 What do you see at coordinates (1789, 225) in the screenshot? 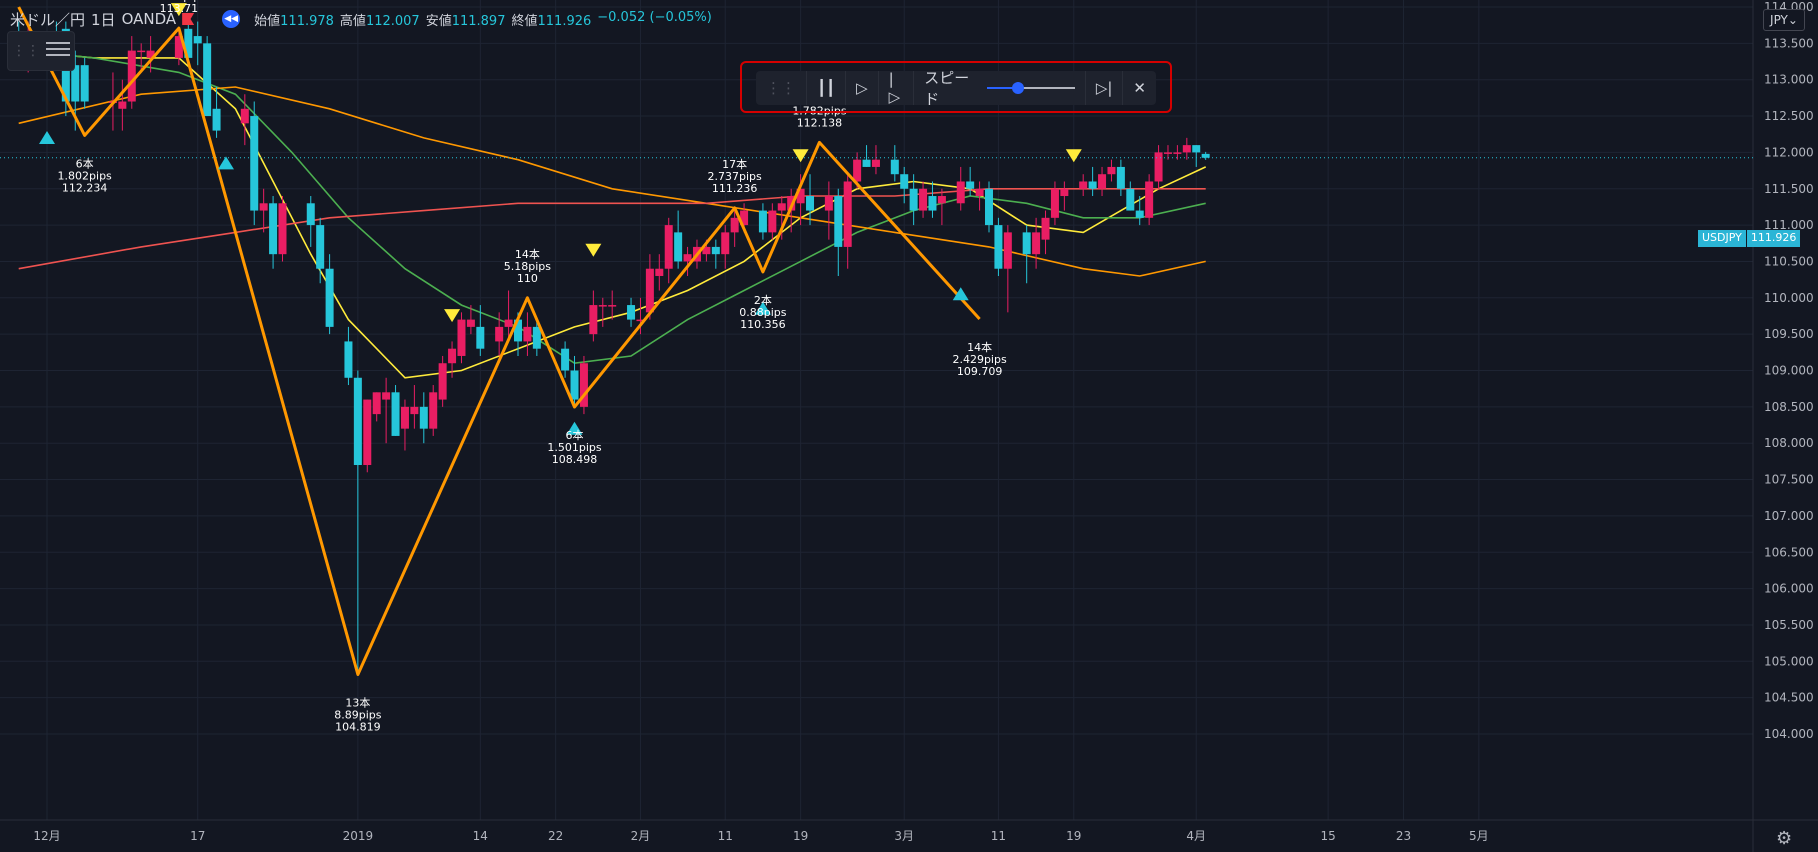
I see `price-axis-label: 111.000` at bounding box center [1789, 225].